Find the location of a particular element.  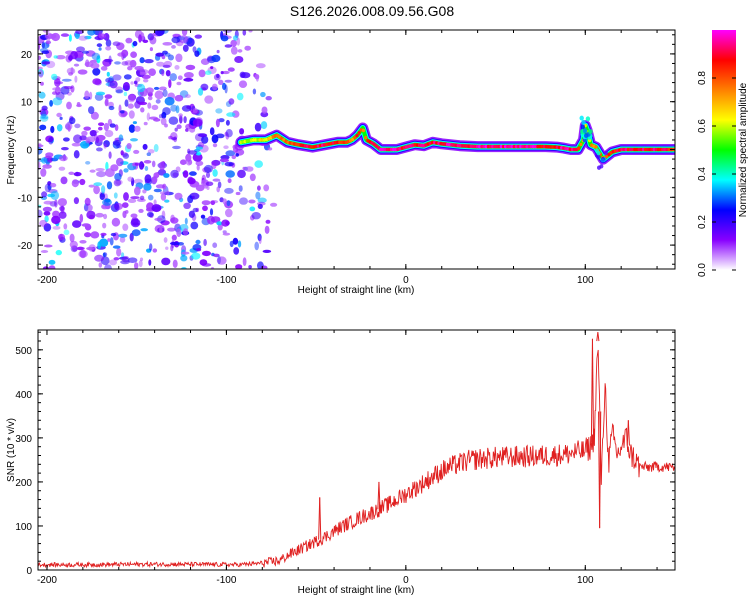

y-tick-label: 20 is located at coordinates (27, 55).